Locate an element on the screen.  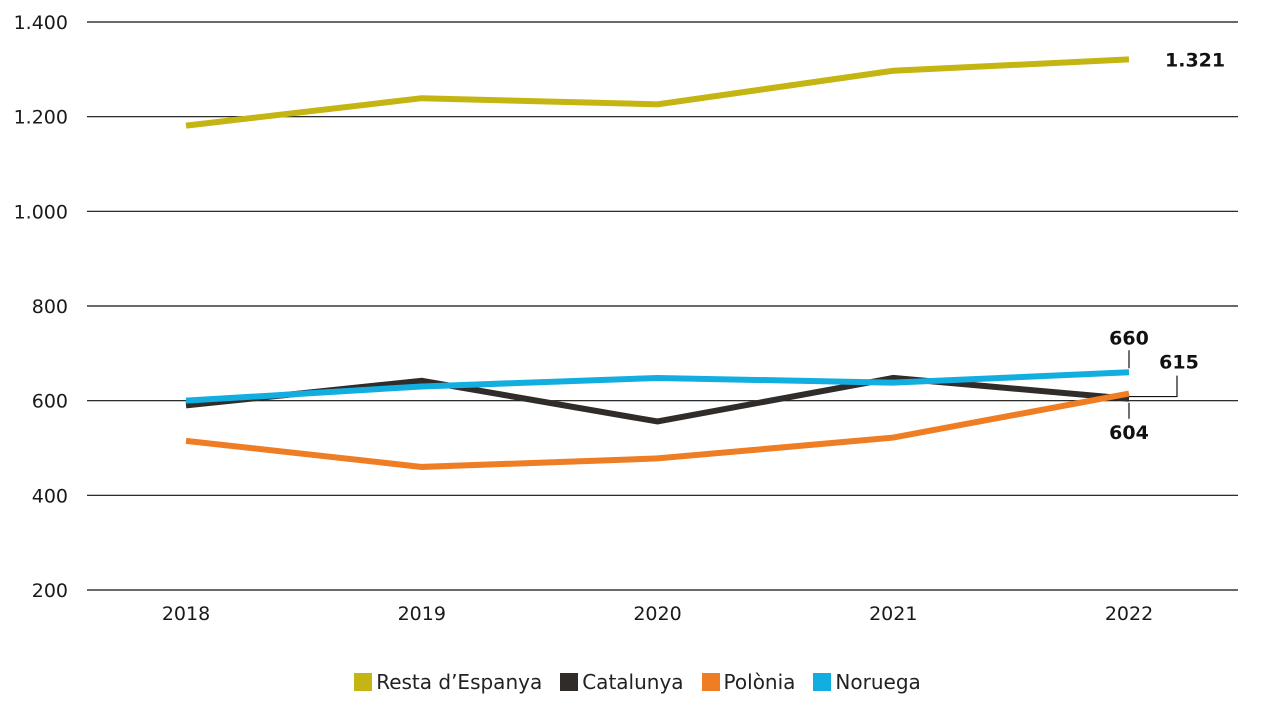
x-tick-label: 2020 is located at coordinates (657, 614).